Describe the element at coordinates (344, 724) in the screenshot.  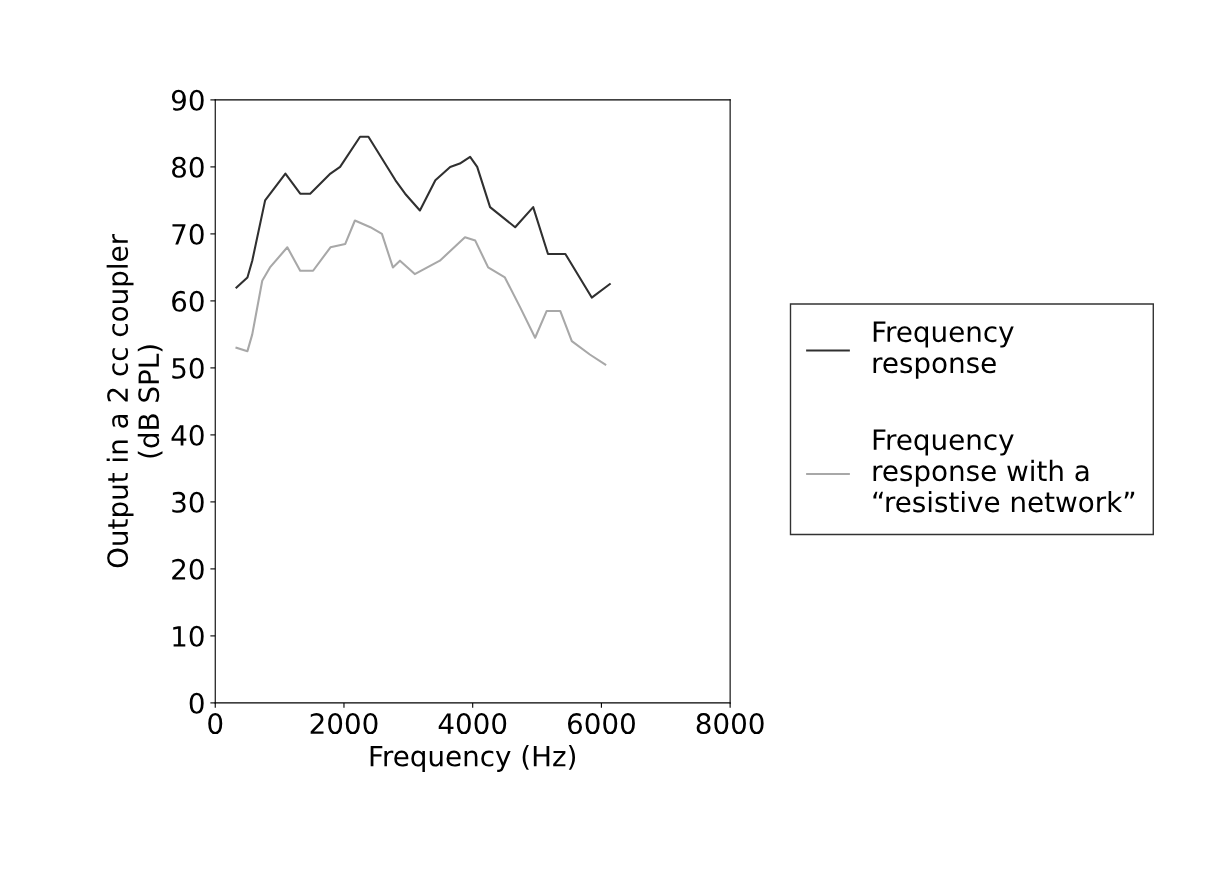
I see `x-tick-label: 2000` at that location.